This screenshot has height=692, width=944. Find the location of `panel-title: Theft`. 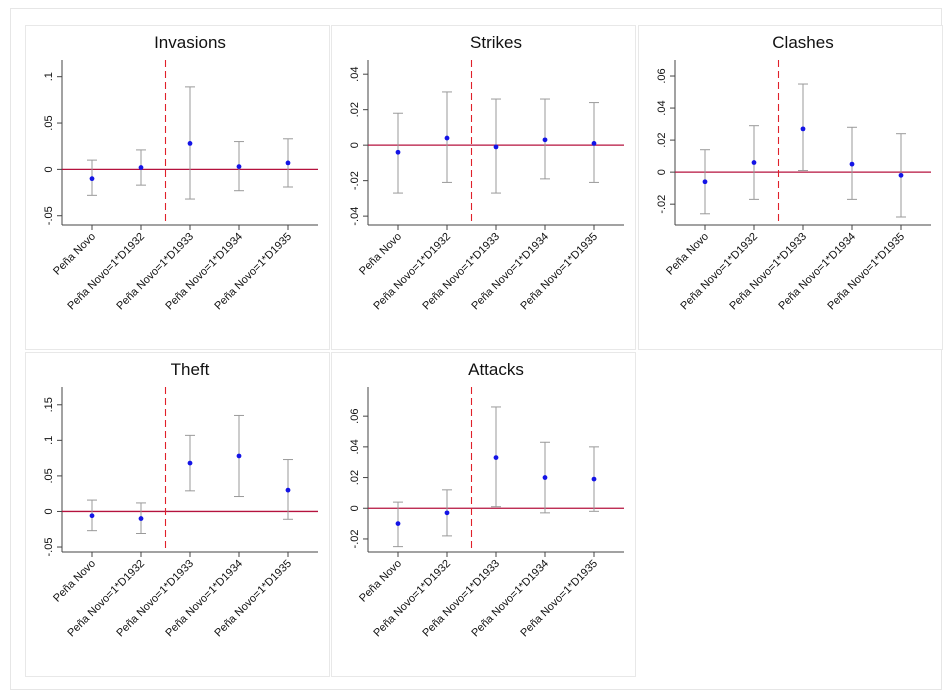

panel-title: Theft is located at coordinates (190, 369).